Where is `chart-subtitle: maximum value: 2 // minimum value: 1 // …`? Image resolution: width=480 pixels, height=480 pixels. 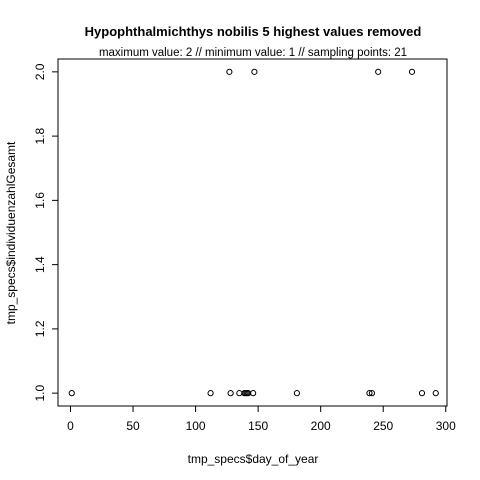 chart-subtitle: maximum value: 2 // minimum value: 1 // … is located at coordinates (253, 53).